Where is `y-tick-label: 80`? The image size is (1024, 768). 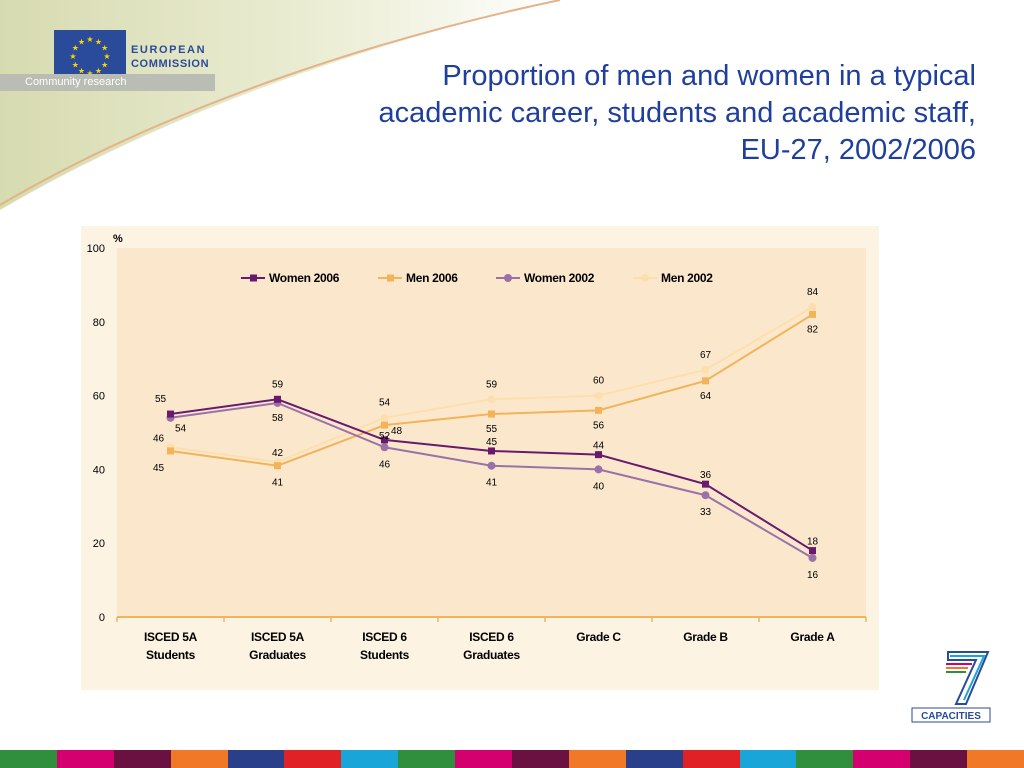 y-tick-label: 80 is located at coordinates (99, 323).